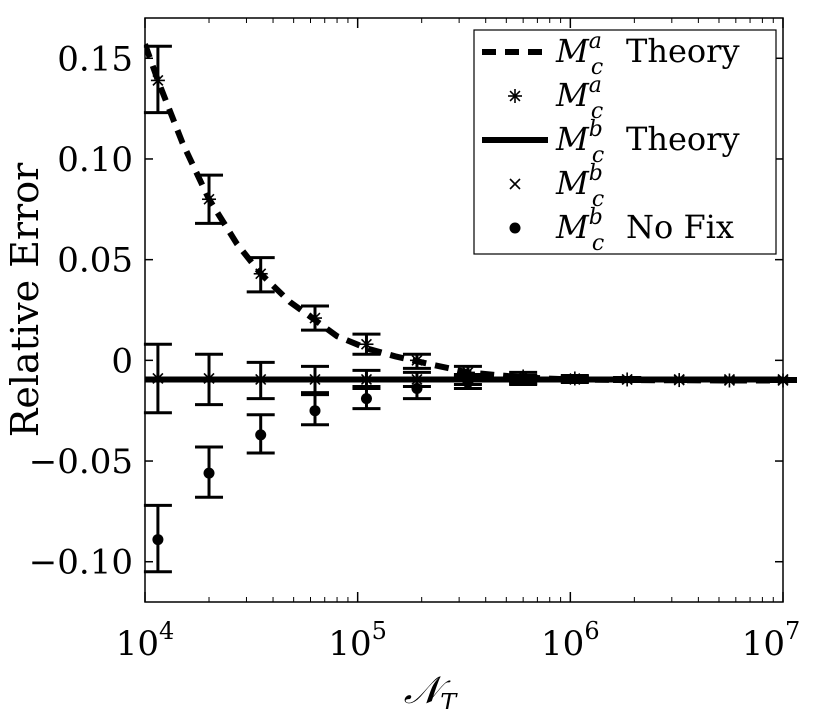  Describe the element at coordinates (591, 631) in the screenshot. I see `x-tick-exp: 6` at that location.